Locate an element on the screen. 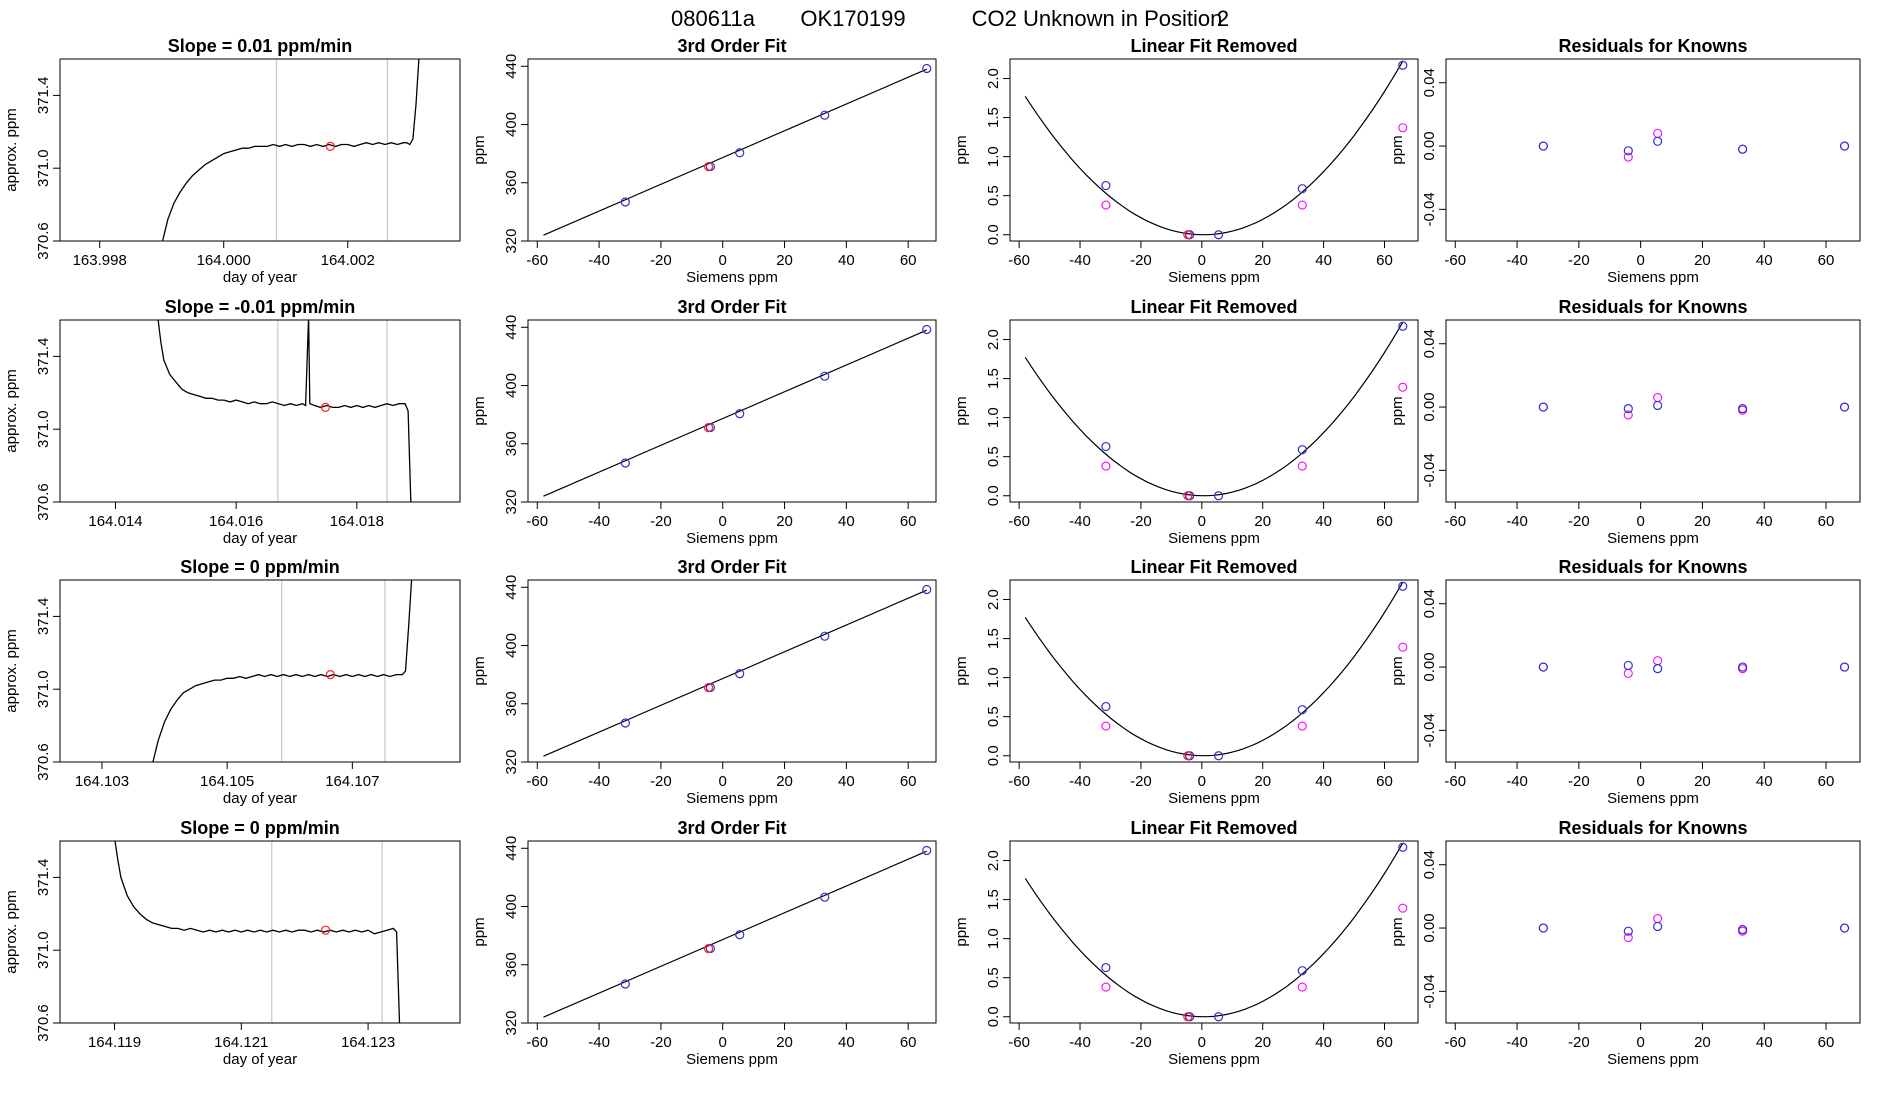 This screenshot has width=1900, height=1100. y-tick-label: 1.5 is located at coordinates (993, 378).